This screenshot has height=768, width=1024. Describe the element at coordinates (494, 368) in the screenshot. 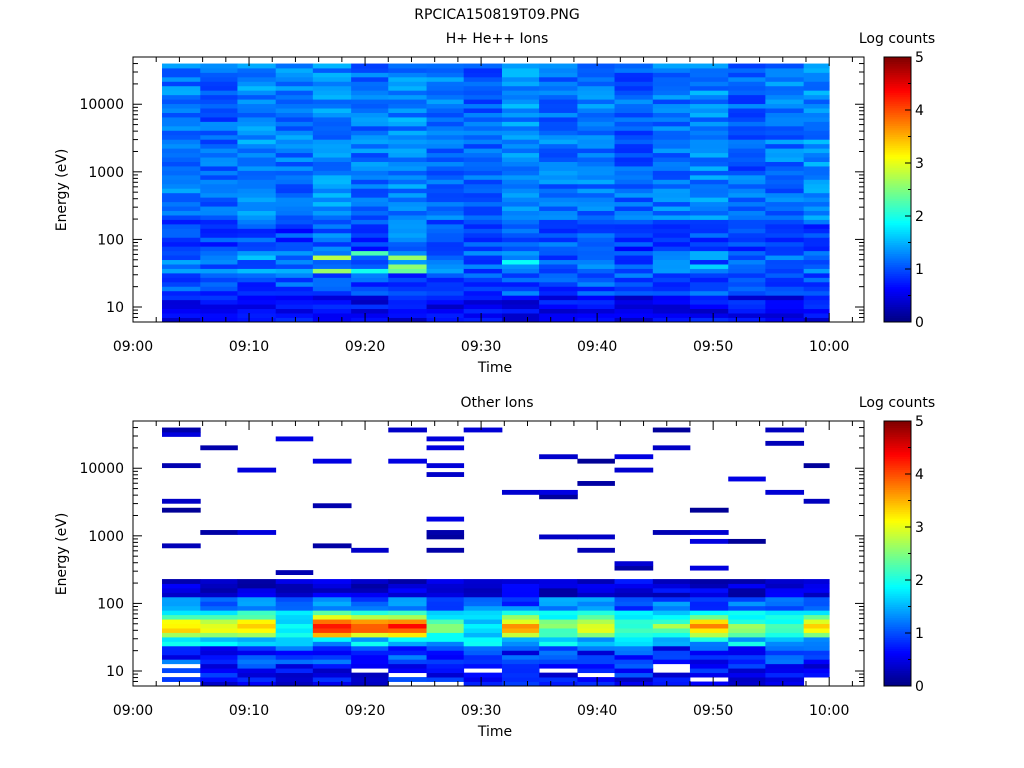

I see `panel1-xlabel: Time` at that location.